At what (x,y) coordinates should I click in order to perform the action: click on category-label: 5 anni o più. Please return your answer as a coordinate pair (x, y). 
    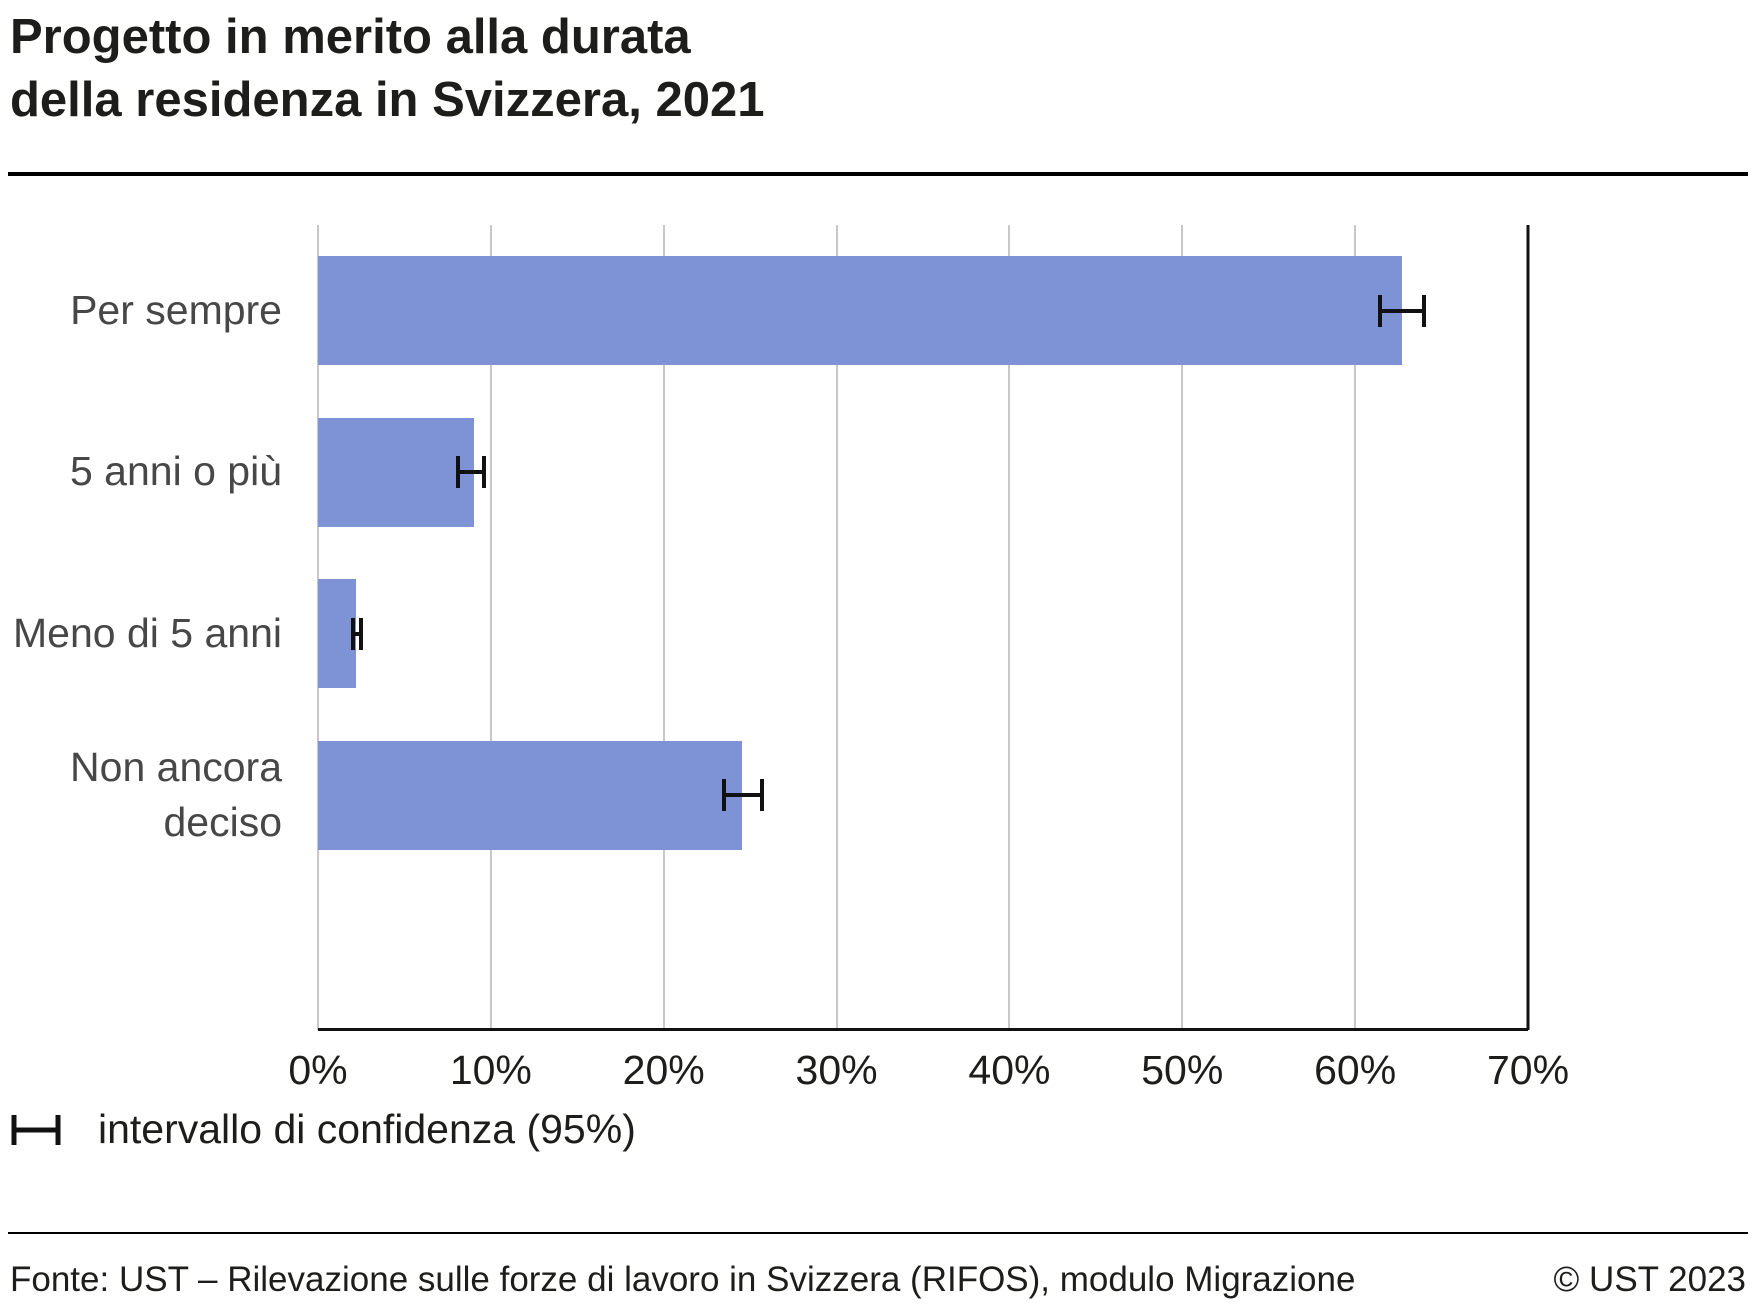
    Looking at the image, I should click on (175, 471).